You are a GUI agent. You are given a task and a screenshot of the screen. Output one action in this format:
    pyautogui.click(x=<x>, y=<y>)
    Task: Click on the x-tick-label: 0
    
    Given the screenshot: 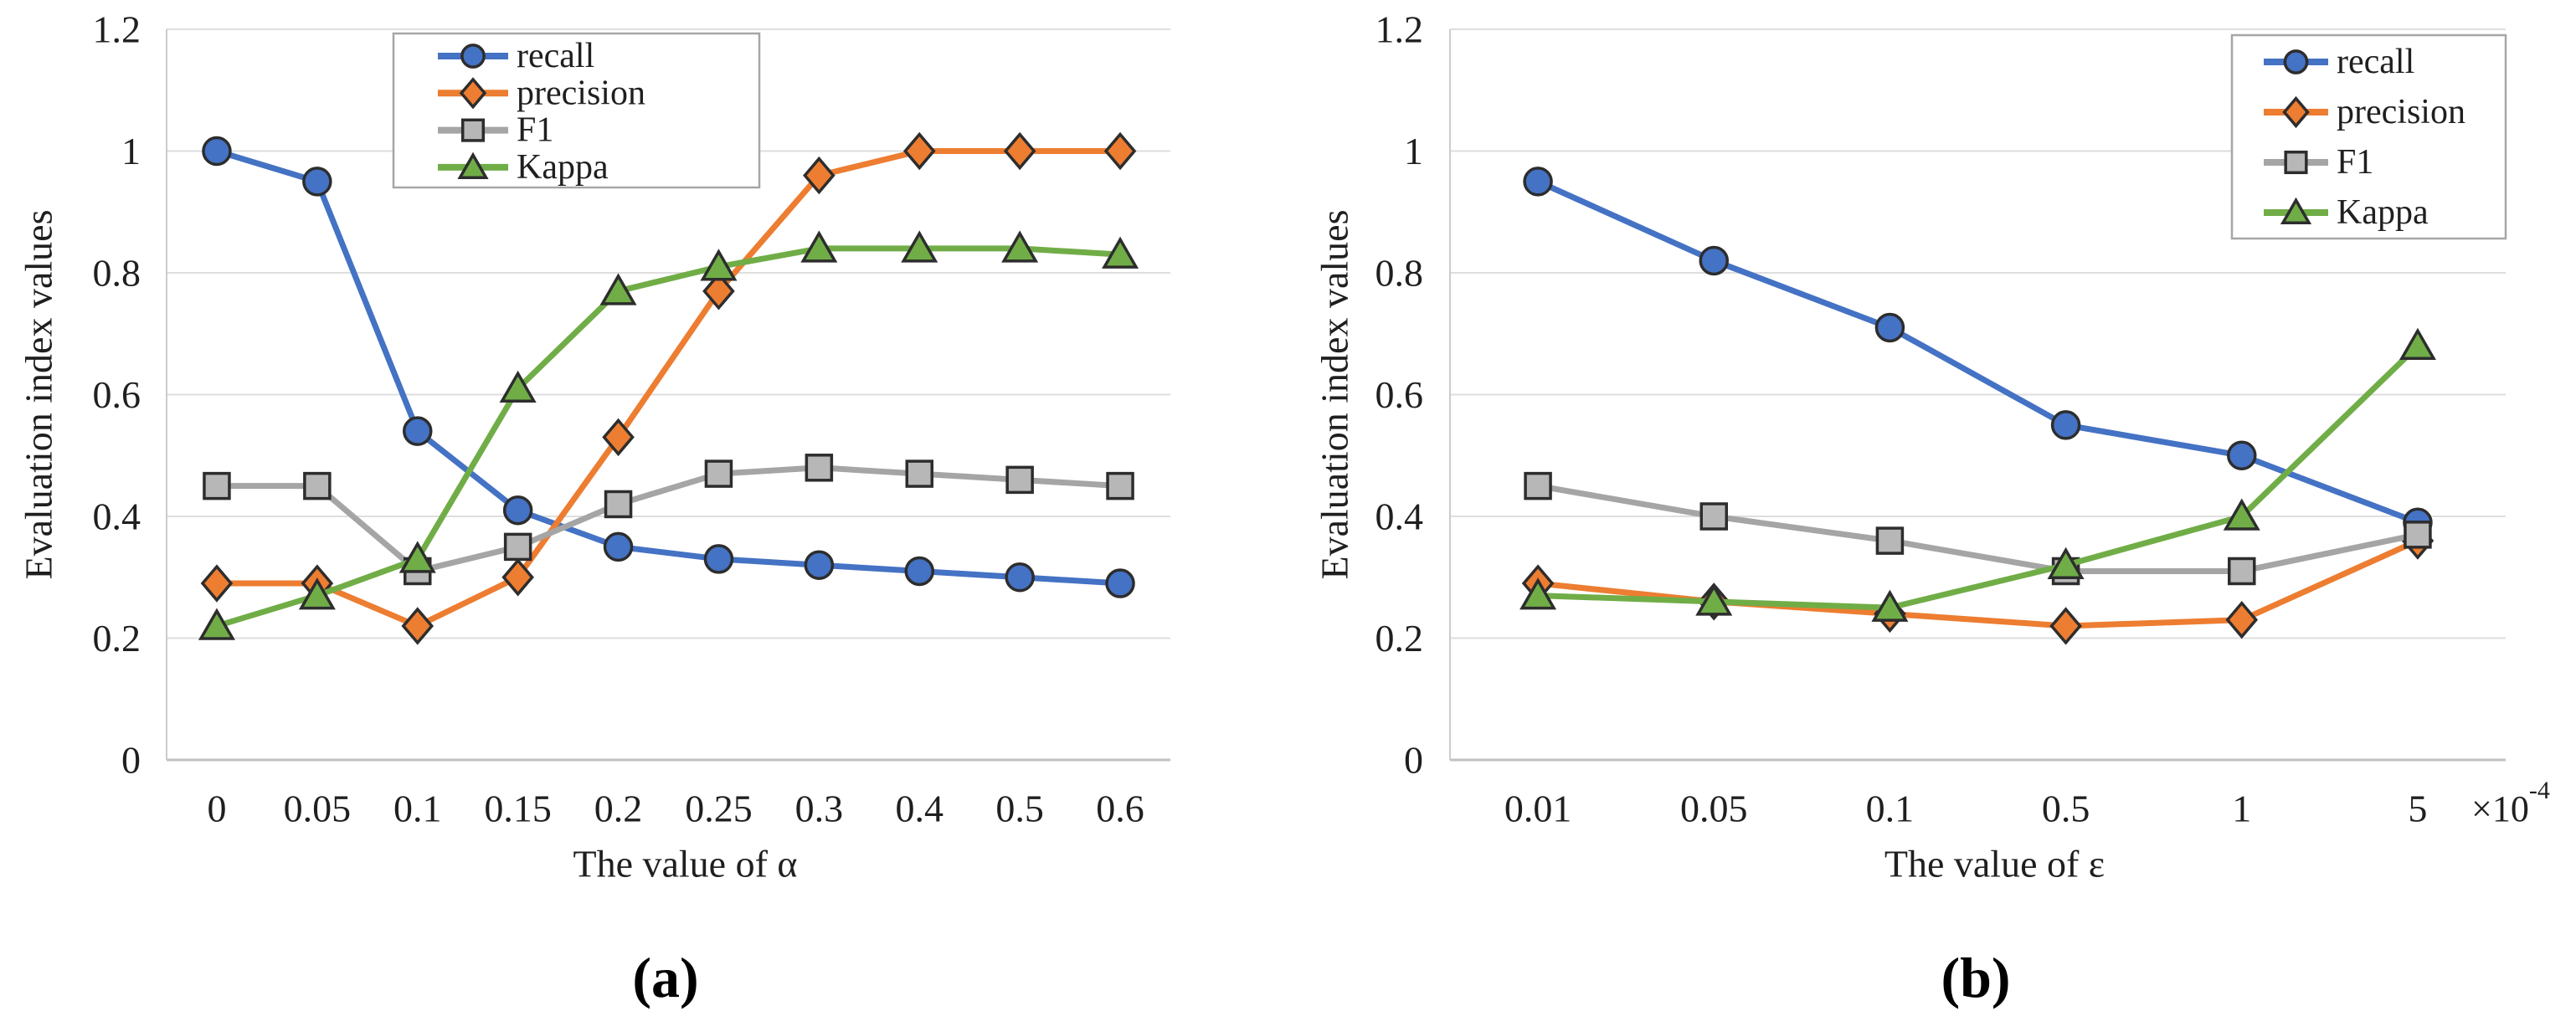 What is the action you would take?
    pyautogui.click(x=217, y=809)
    